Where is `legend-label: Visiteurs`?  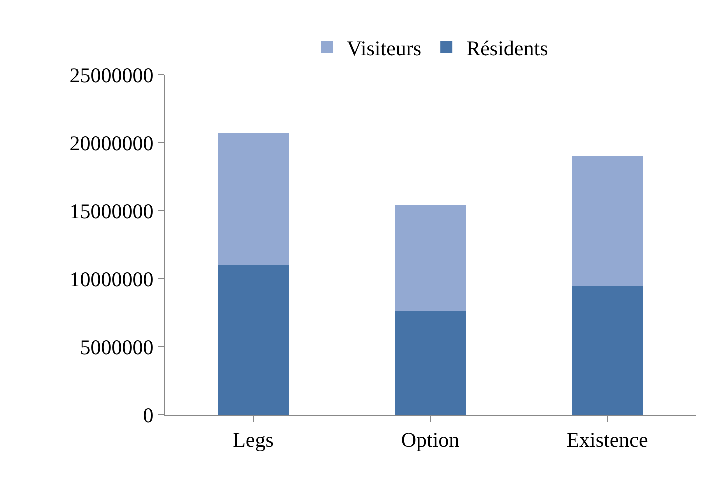
legend-label: Visiteurs is located at coordinates (384, 48).